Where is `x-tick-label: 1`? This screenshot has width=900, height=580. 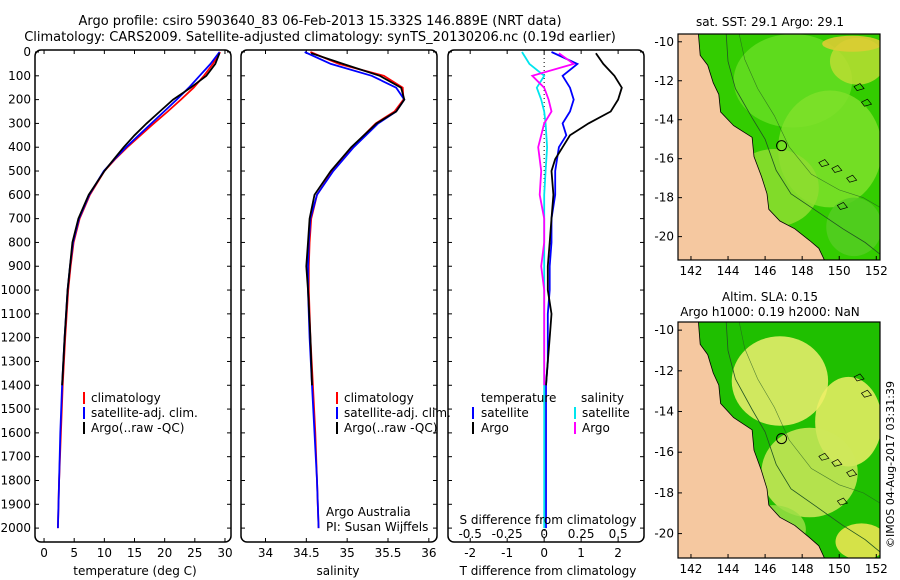 x-tick-label: 1 is located at coordinates (581, 553).